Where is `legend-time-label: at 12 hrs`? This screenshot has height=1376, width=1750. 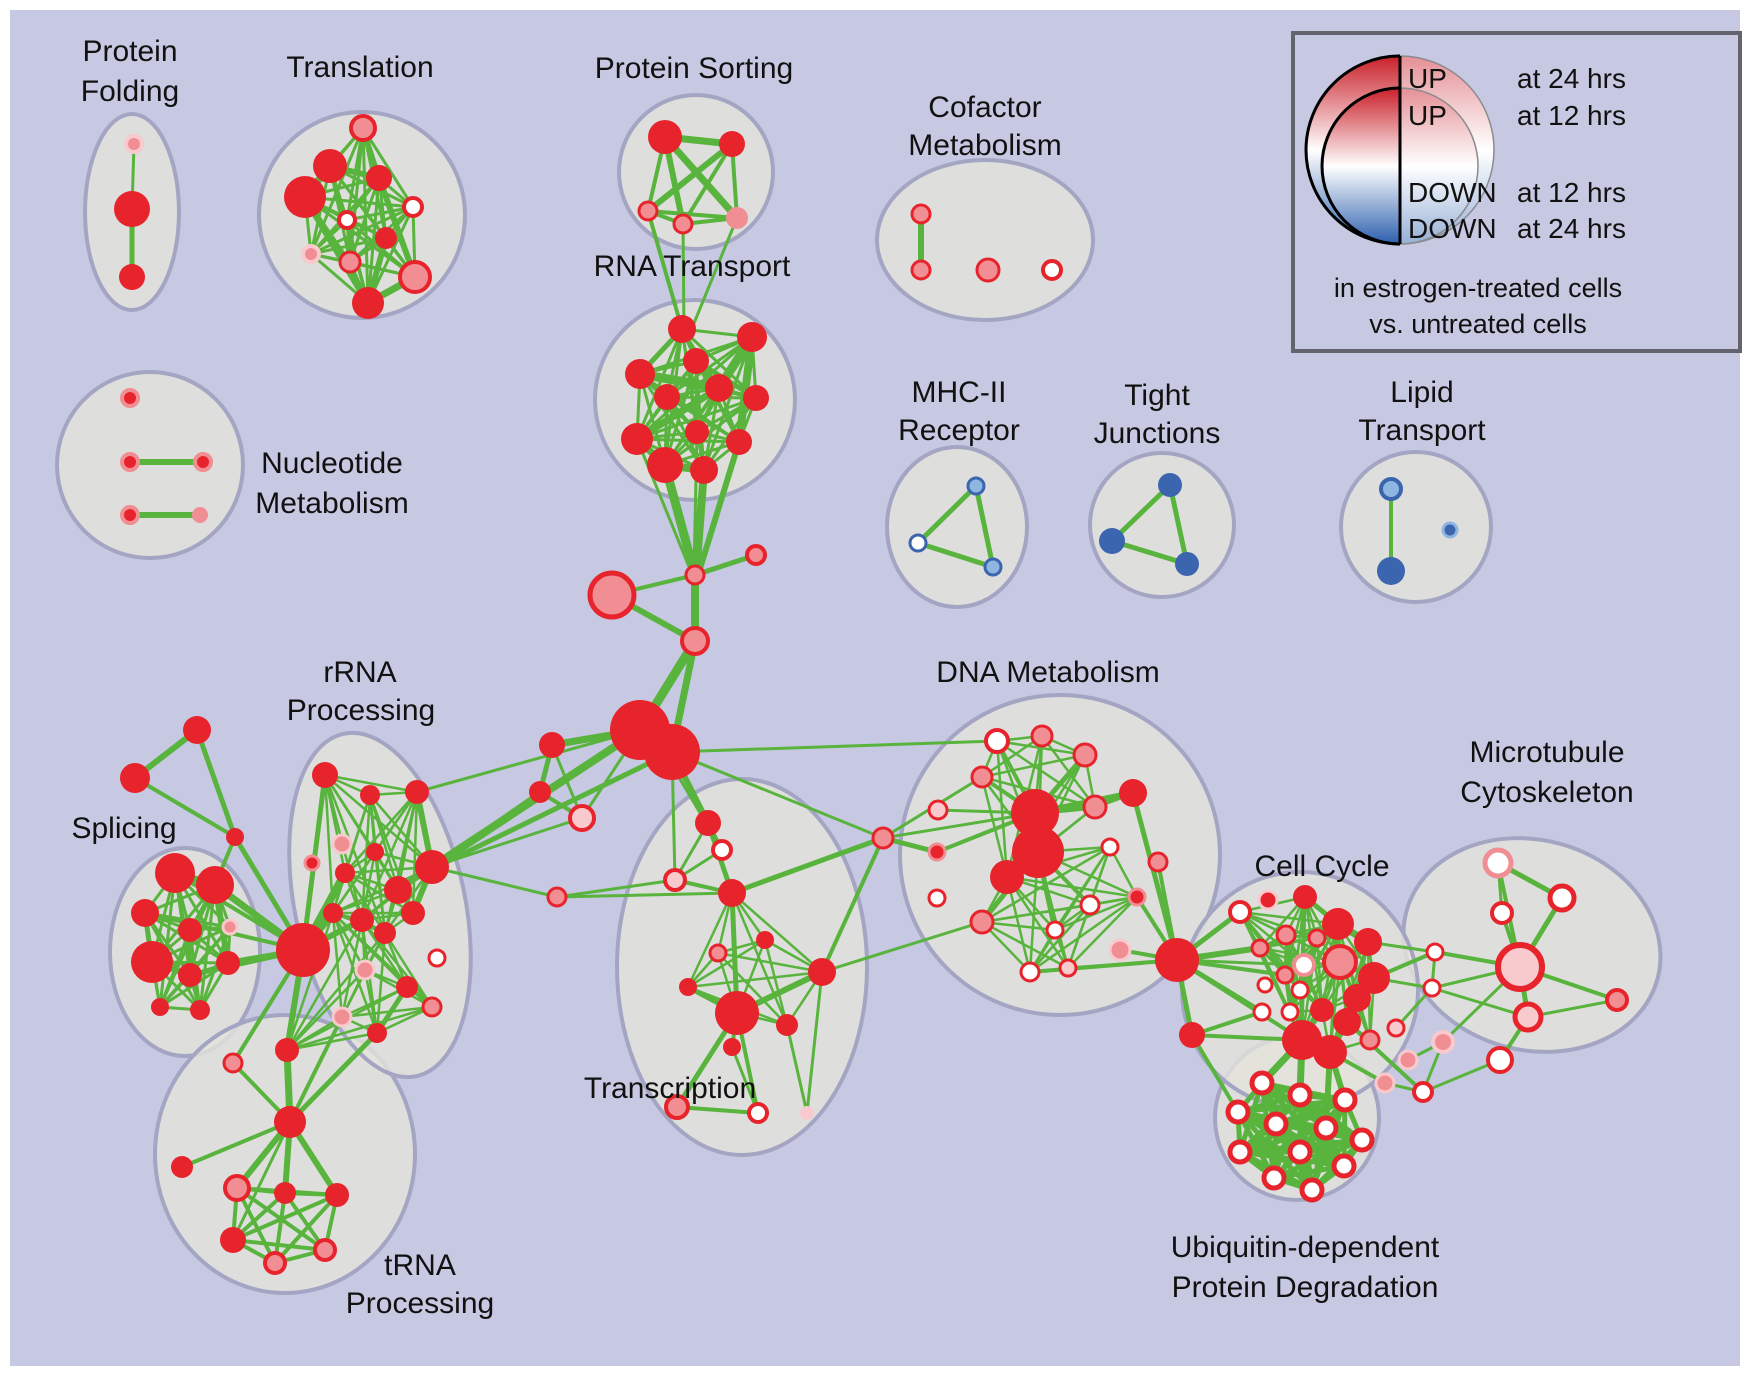
legend-time-label: at 12 hrs is located at coordinates (1571, 115).